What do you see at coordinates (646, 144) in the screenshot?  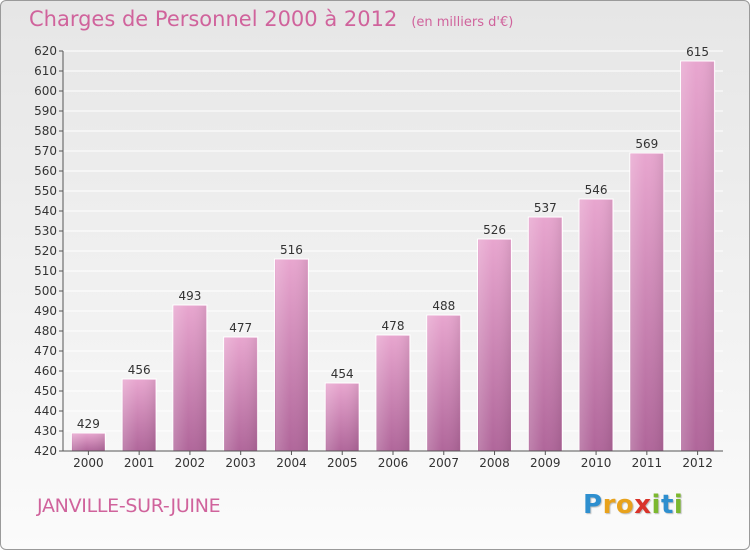 I see `data-label-2011: 569` at bounding box center [646, 144].